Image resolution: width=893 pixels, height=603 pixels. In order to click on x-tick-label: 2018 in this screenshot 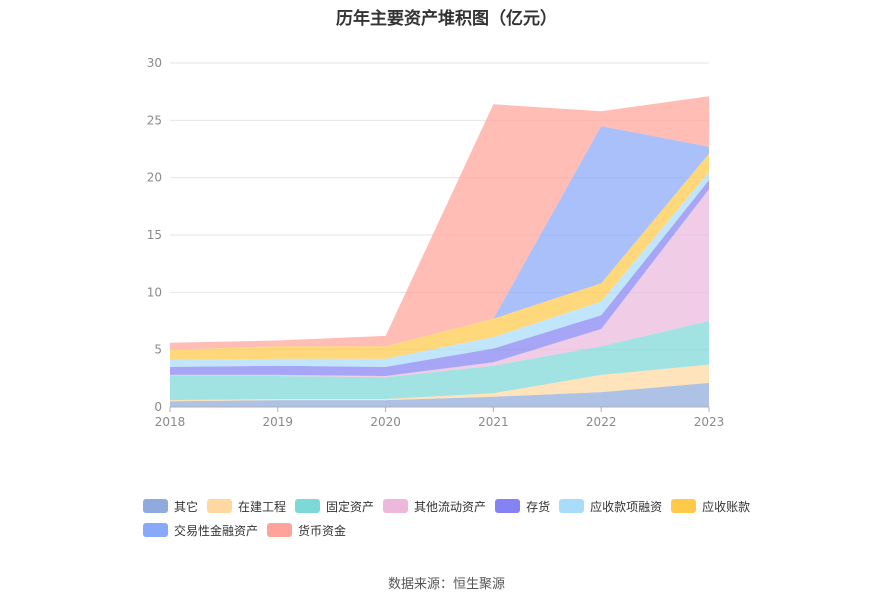, I will do `click(170, 422)`.